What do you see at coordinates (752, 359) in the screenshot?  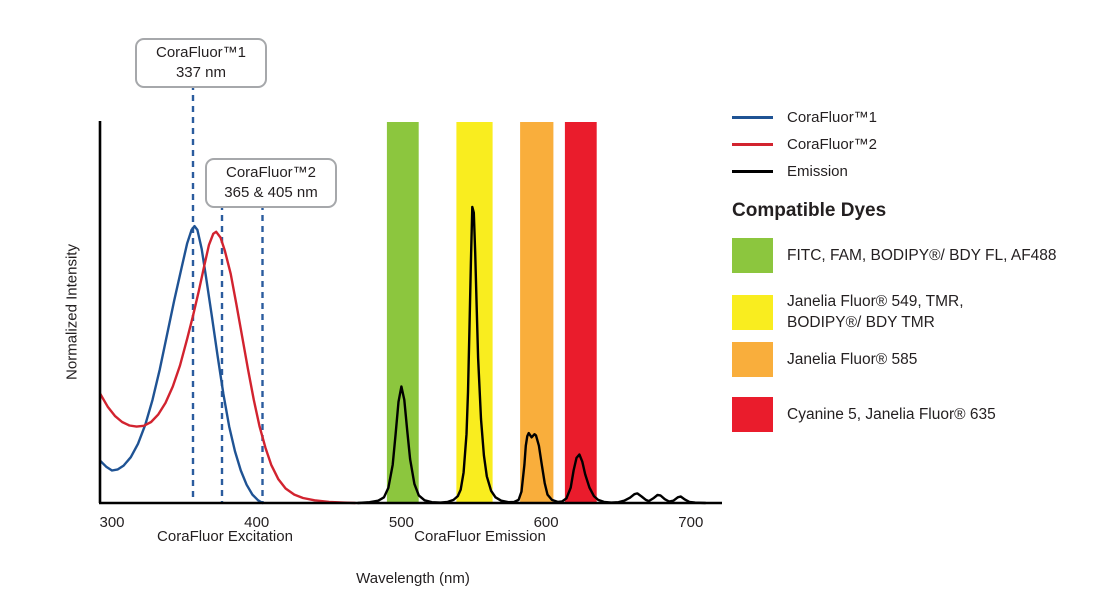 I see `orange-filter-swatch` at bounding box center [752, 359].